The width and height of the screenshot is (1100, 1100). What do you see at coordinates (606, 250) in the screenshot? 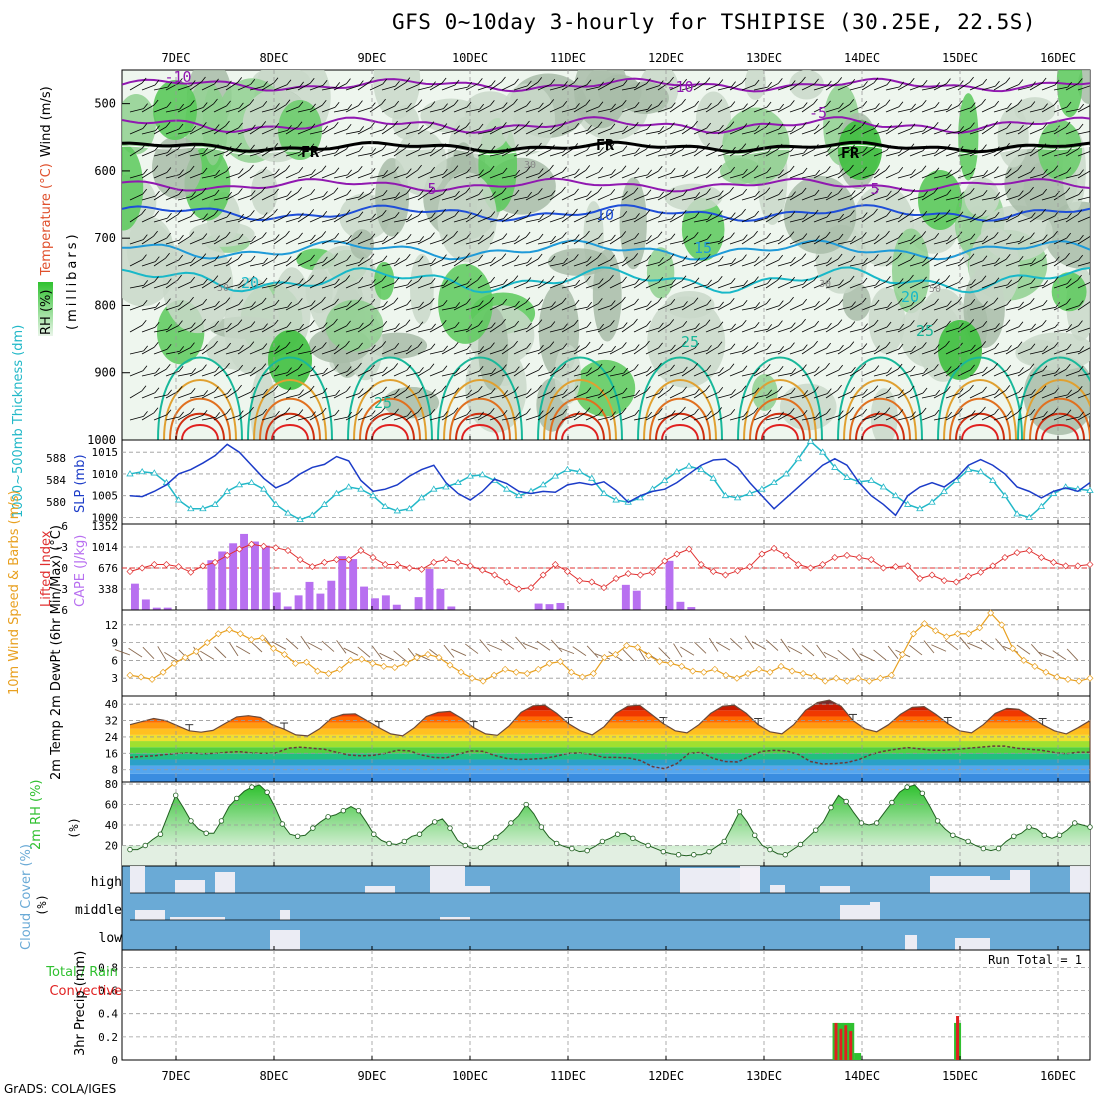
I see `temp-contour` at bounding box center [606, 250].